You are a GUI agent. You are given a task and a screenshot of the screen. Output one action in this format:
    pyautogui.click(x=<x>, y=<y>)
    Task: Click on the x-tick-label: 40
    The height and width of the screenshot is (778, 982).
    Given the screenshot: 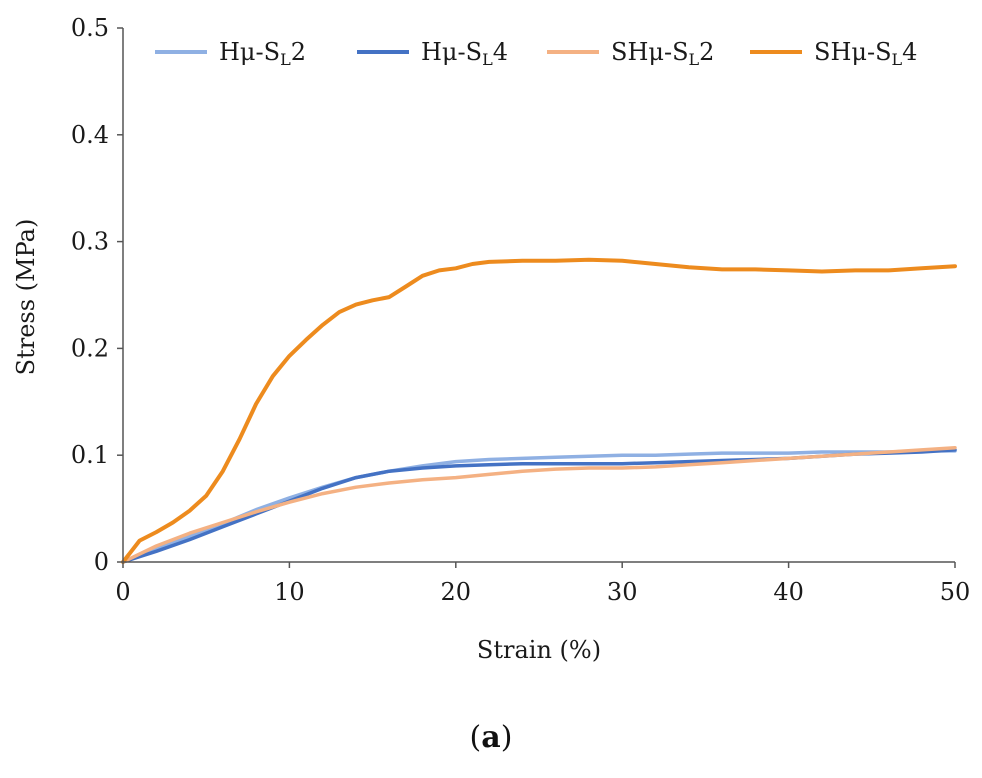 What is the action you would take?
    pyautogui.click(x=788, y=592)
    